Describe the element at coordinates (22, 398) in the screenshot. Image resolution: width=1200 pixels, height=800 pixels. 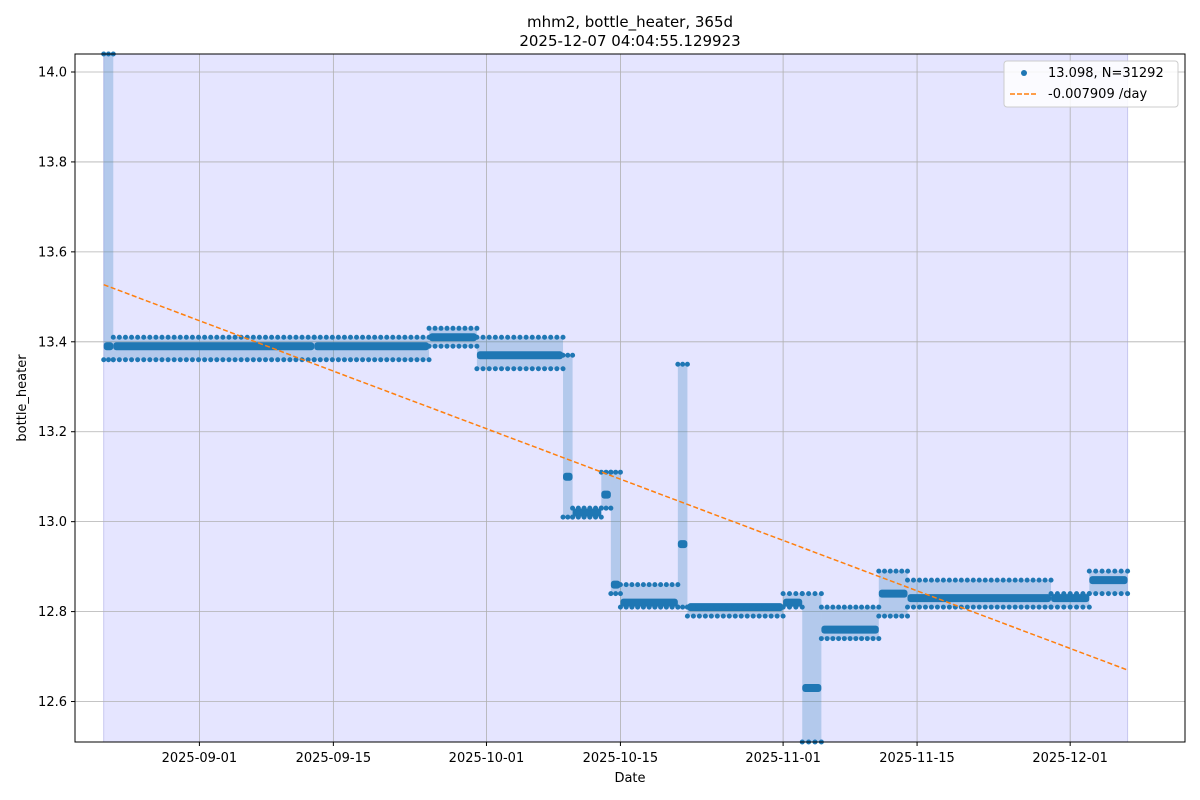
I see `y-axis-label: bottle_heater` at that location.